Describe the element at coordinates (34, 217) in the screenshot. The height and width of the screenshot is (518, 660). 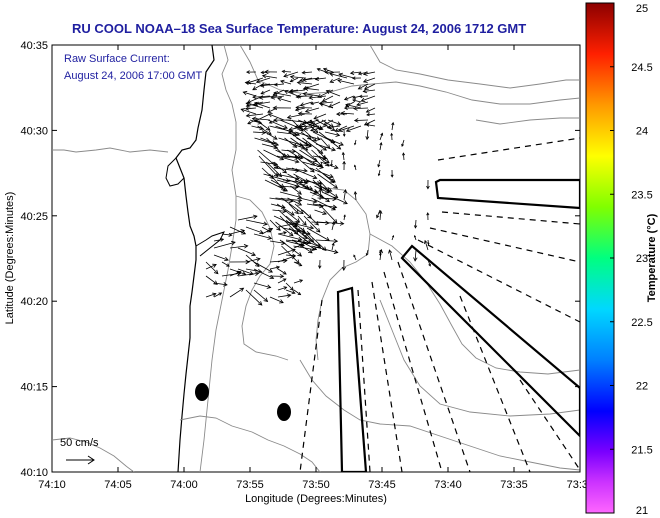
I see `y-tick-label: 40:25` at that location.